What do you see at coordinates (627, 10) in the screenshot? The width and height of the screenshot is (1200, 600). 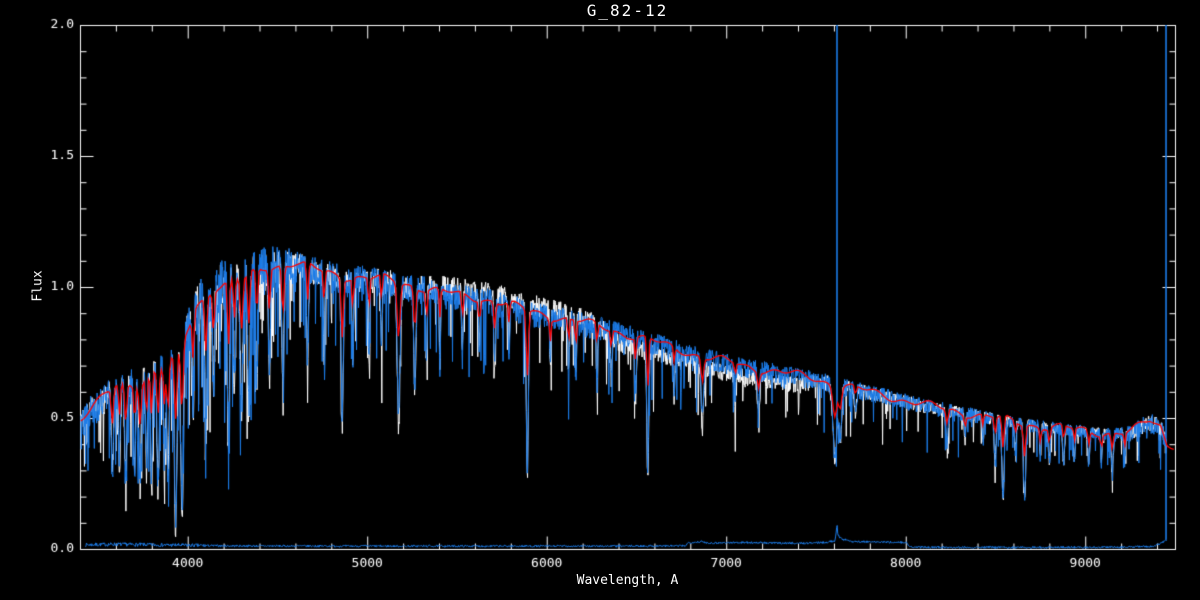 I see `chart-title: G_82-12` at bounding box center [627, 10].